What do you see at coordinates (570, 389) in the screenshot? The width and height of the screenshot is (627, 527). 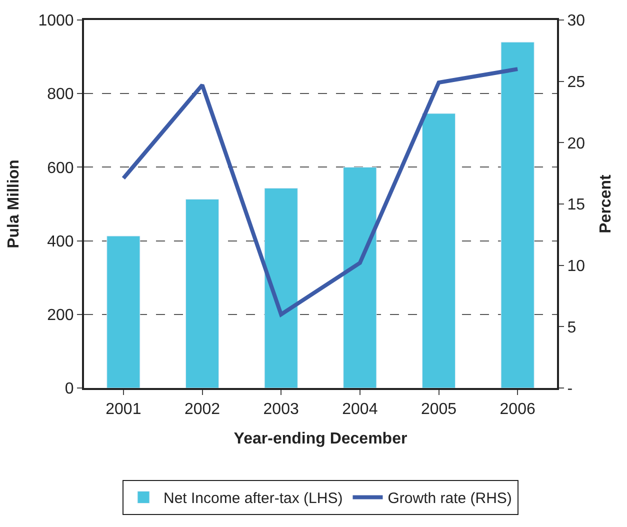 I see `y2-tick-label: -` at bounding box center [570, 389].